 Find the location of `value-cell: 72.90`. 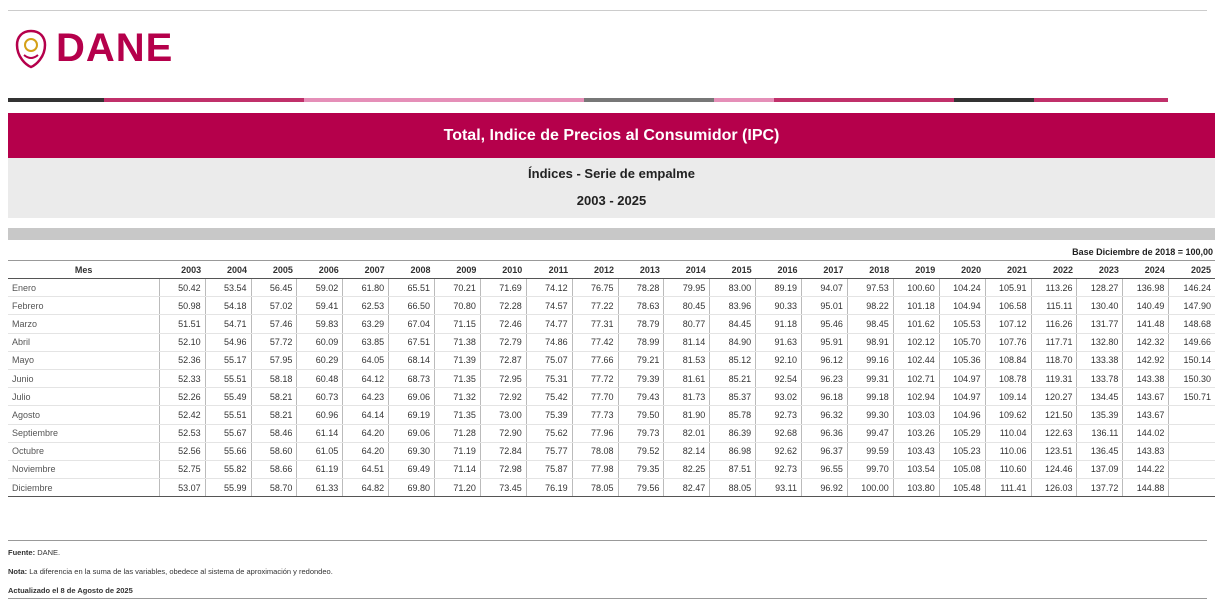

value-cell: 72.90 is located at coordinates (503, 433).